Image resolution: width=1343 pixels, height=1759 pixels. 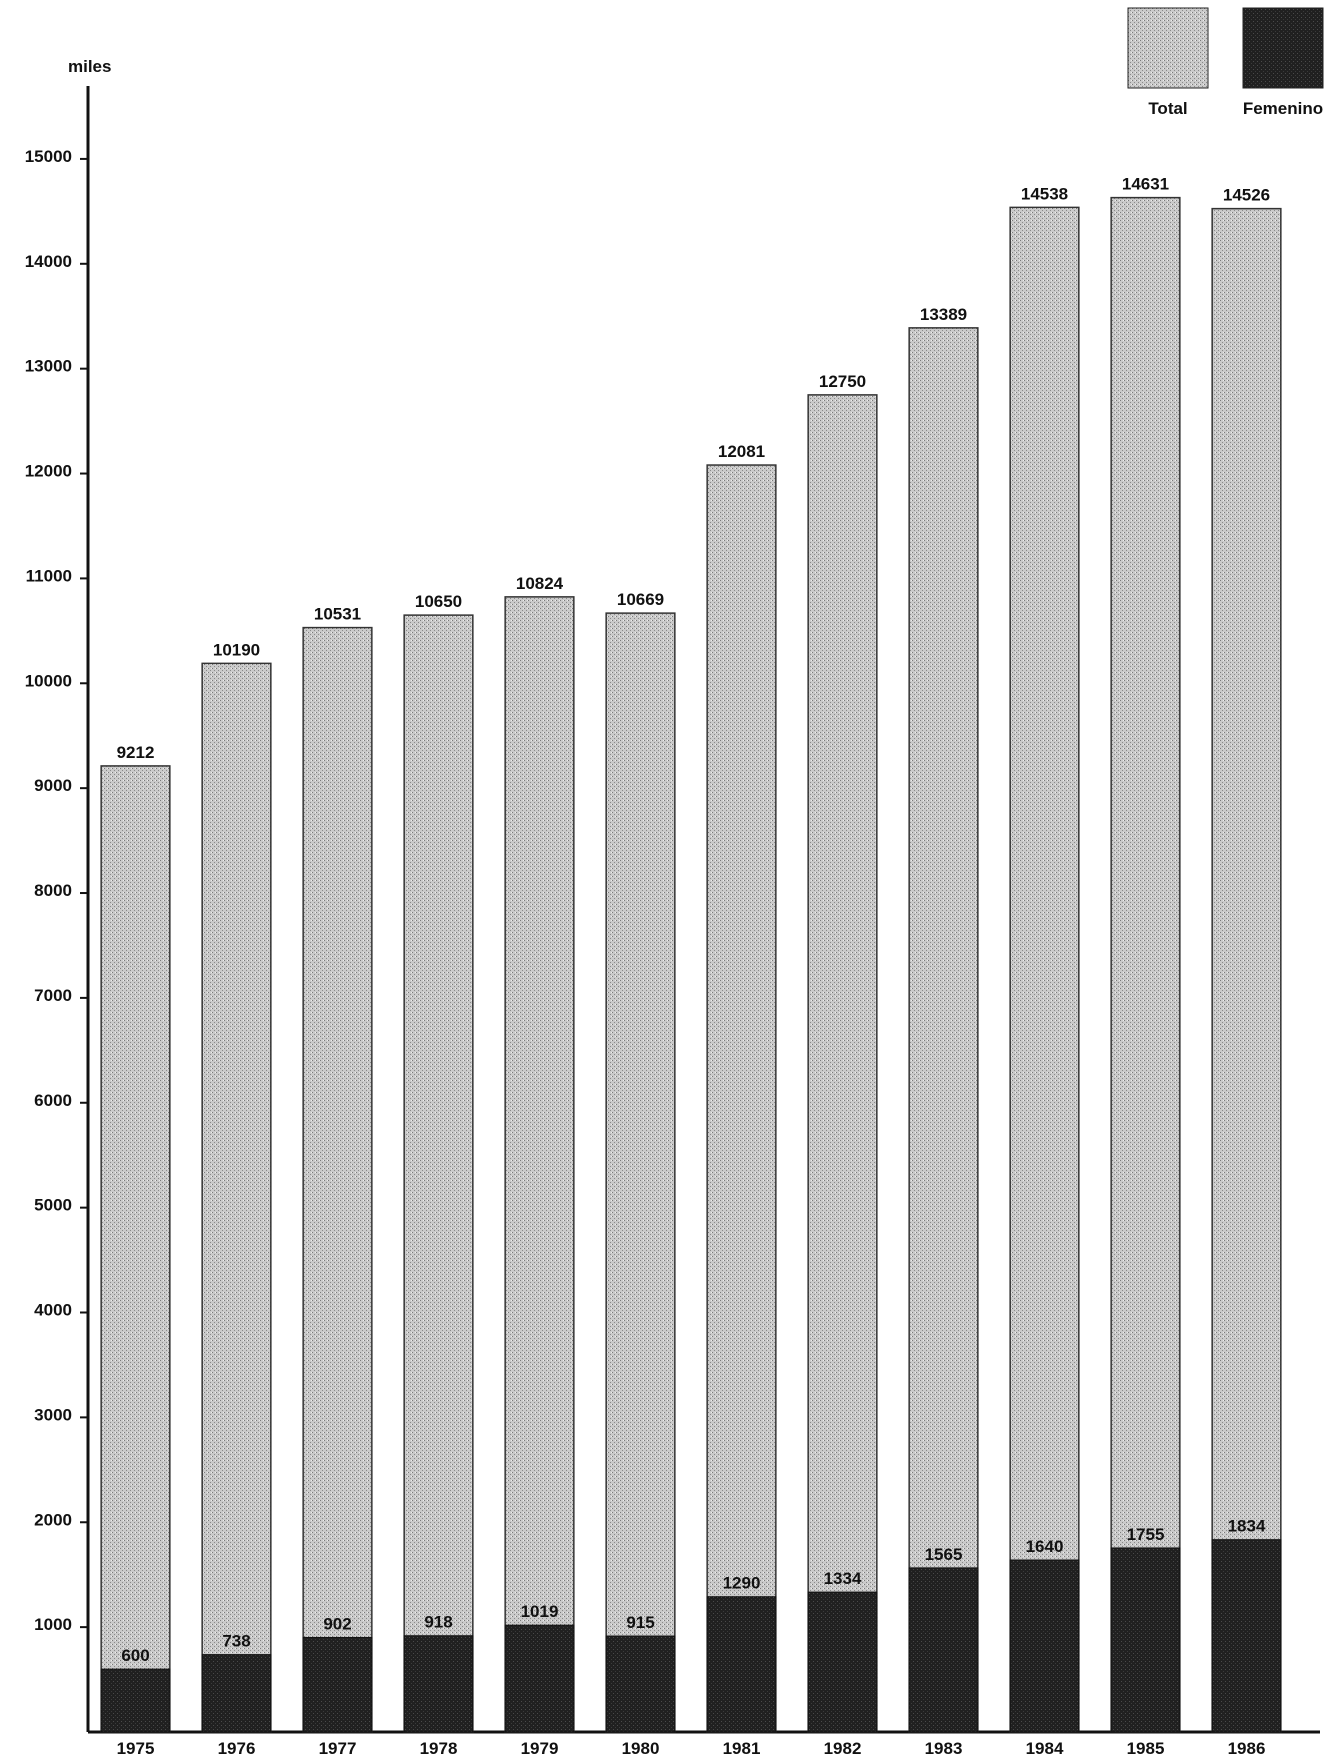 What do you see at coordinates (1168, 48) in the screenshot?
I see `legend-swatch-total` at bounding box center [1168, 48].